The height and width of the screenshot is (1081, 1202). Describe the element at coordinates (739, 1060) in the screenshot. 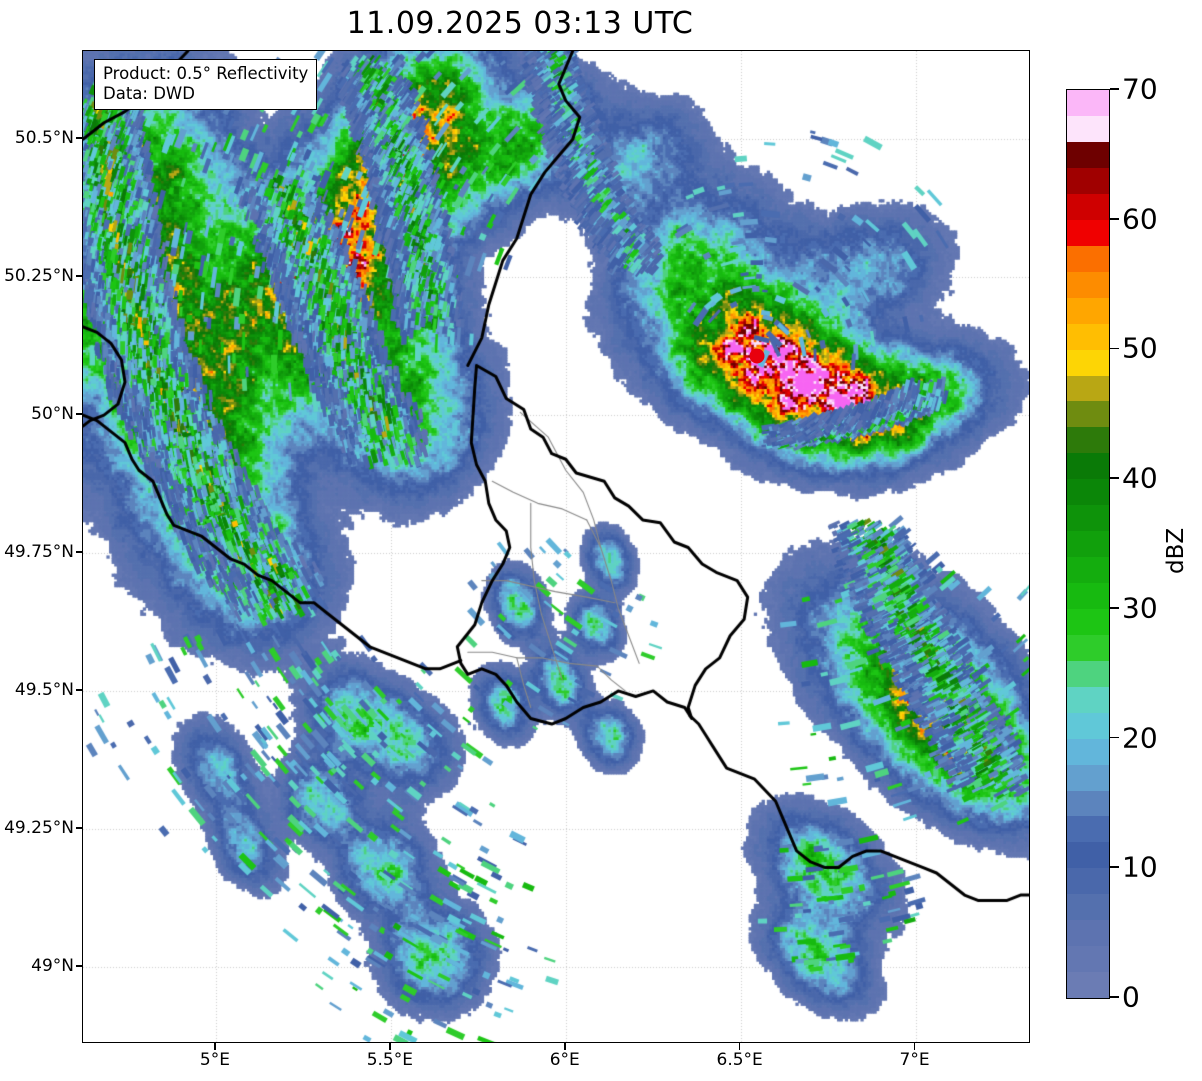

I see `x-axis-tick-label: 6.5°E` at that location.